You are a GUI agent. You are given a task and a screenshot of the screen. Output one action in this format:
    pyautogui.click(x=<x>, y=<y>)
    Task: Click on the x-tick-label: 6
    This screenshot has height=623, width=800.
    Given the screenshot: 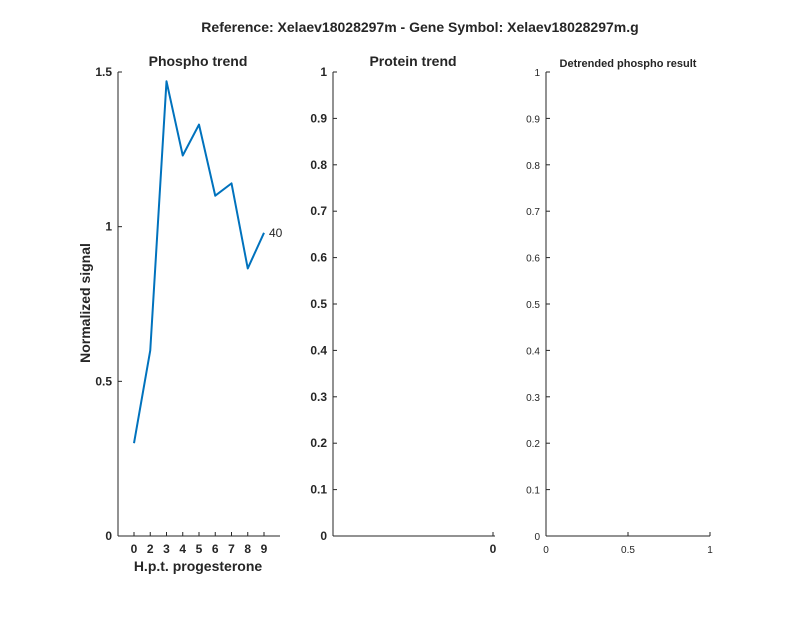 What is the action you would take?
    pyautogui.click(x=215, y=549)
    